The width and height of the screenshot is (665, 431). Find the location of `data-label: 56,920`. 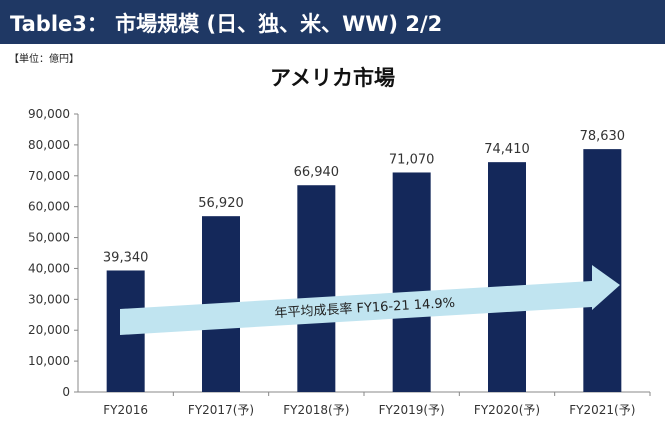

data-label: 56,920 is located at coordinates (221, 203).